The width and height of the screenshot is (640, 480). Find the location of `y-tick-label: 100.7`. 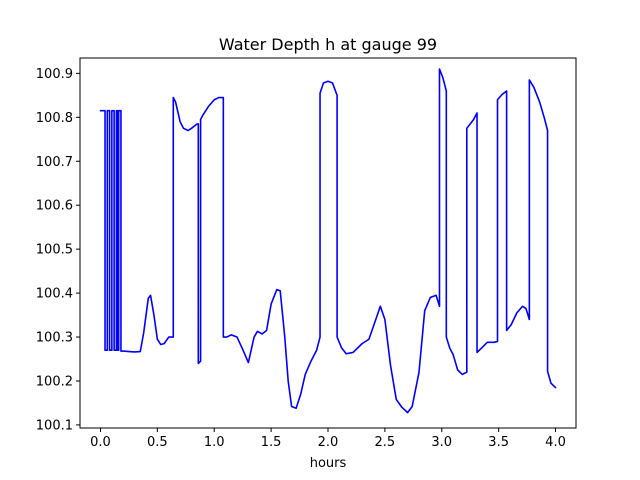

y-tick-label: 100.7 is located at coordinates (54, 162).